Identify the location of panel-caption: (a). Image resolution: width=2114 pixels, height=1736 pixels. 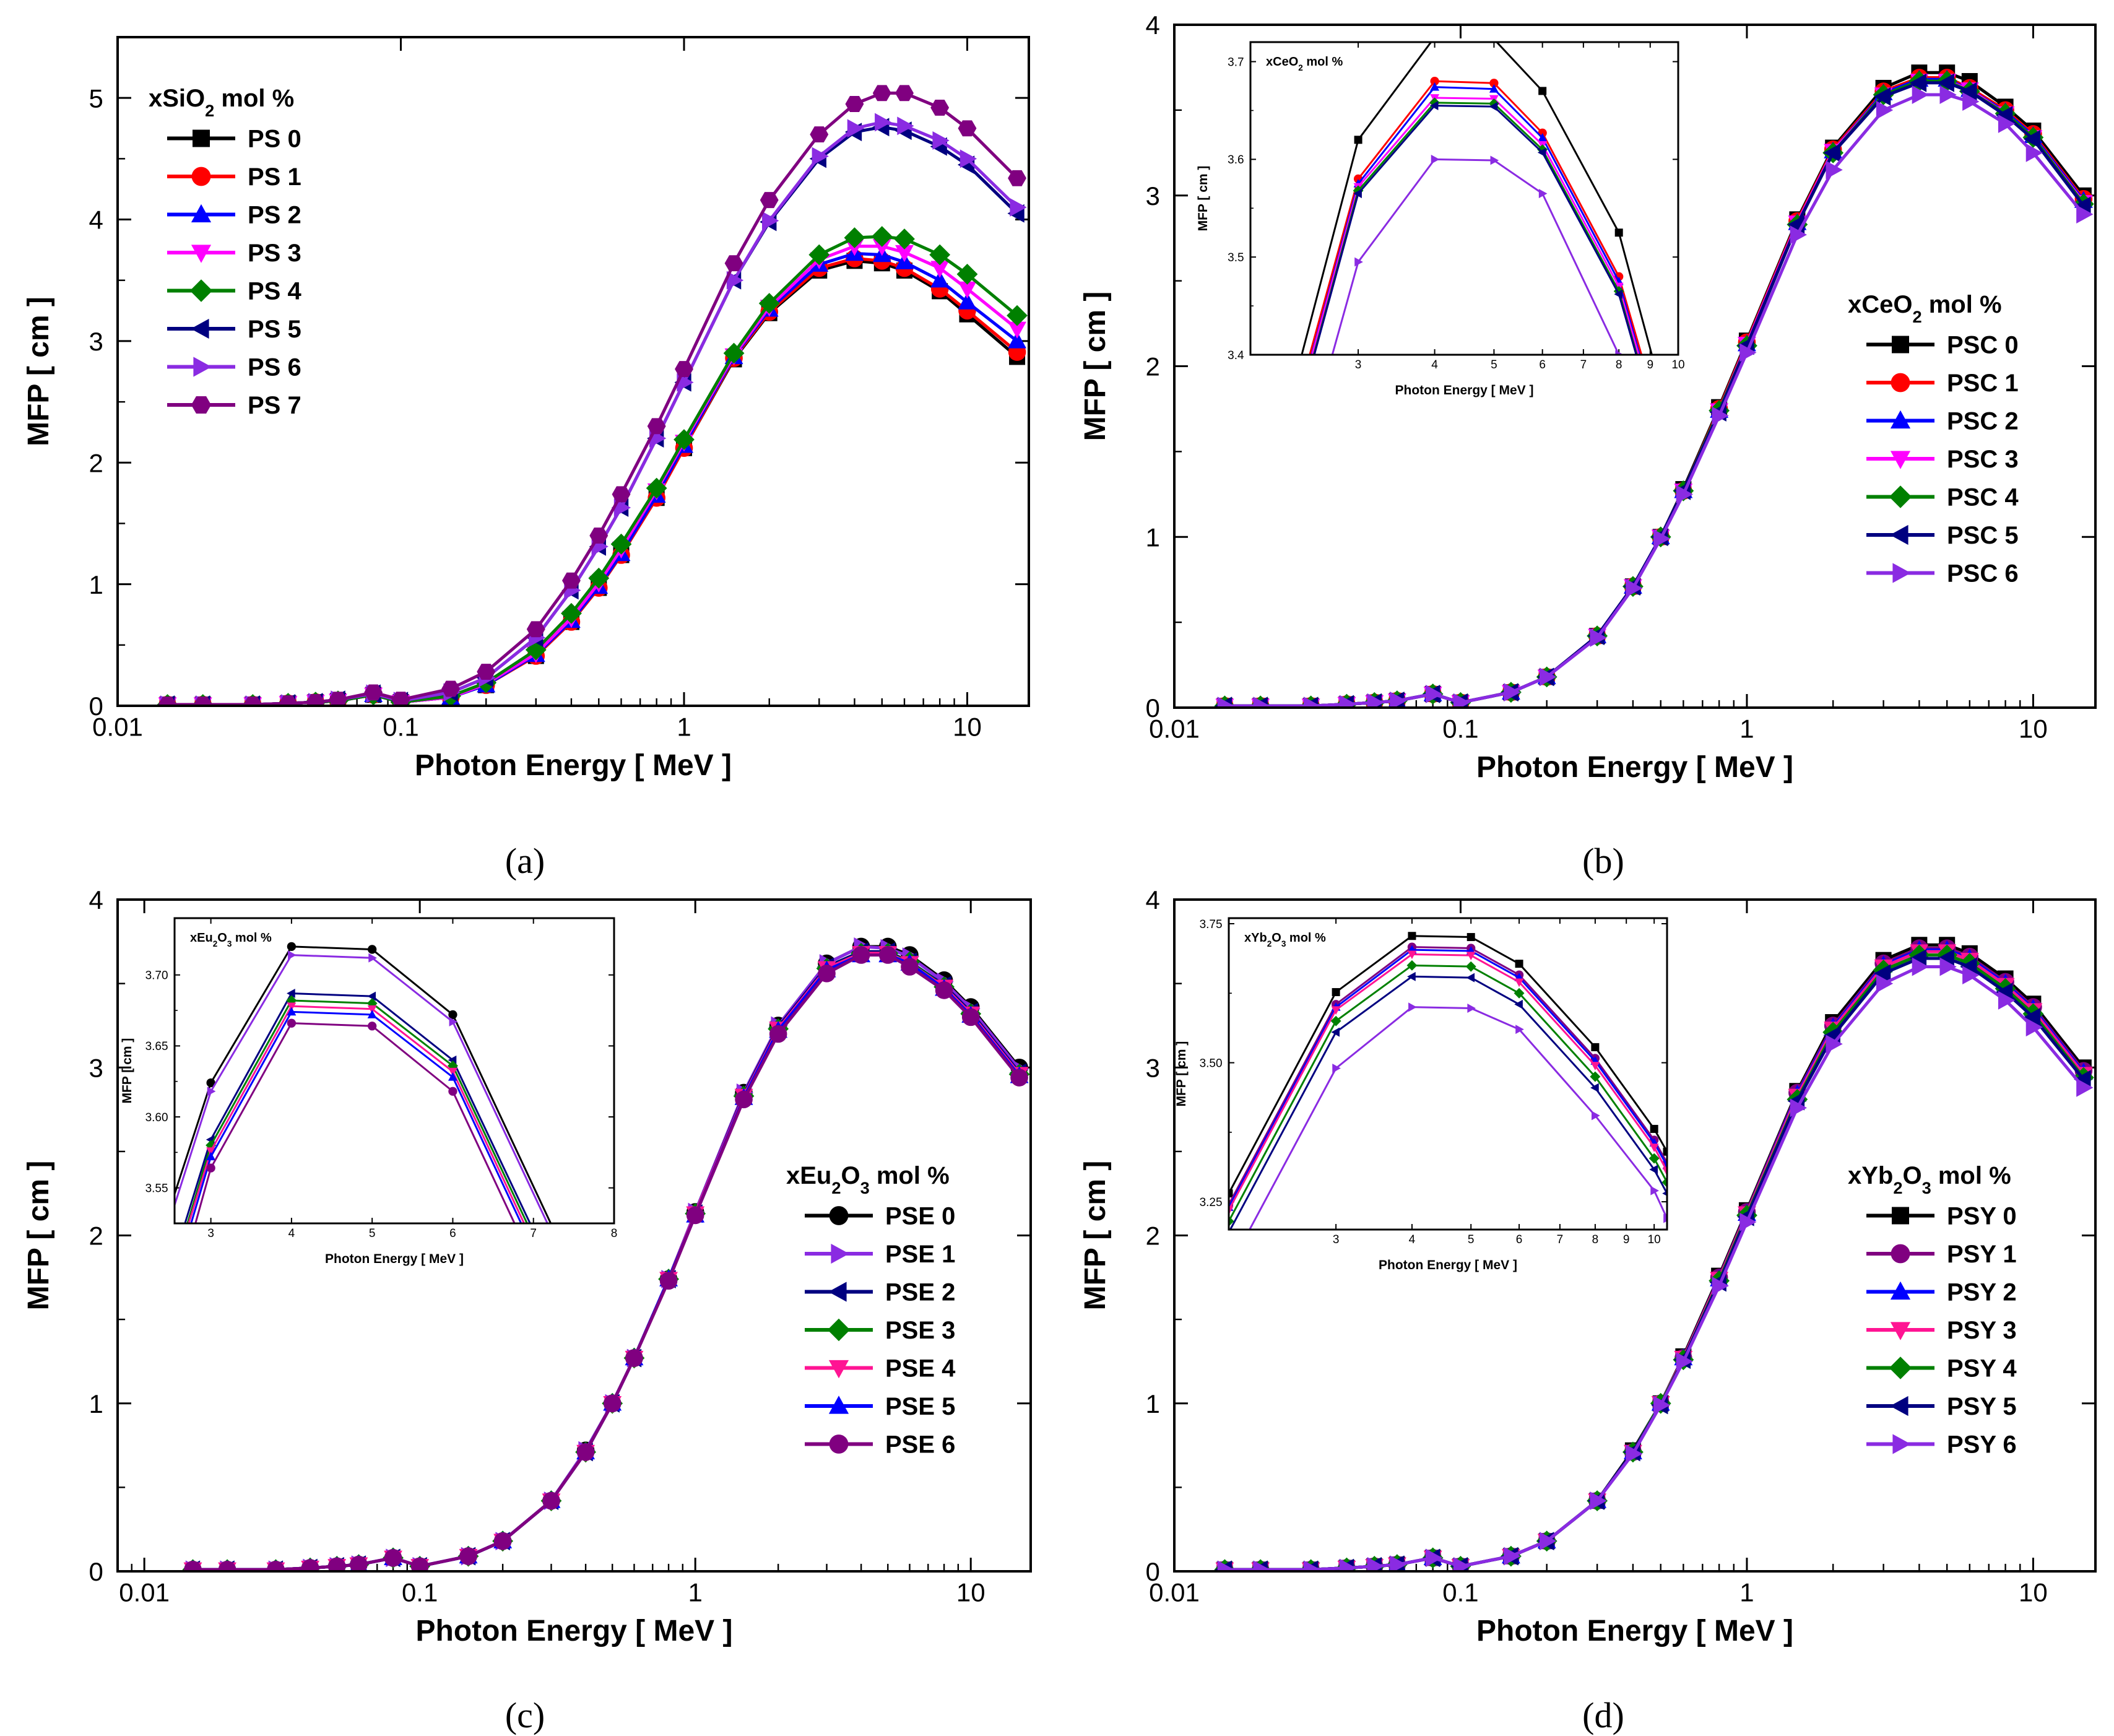
(525, 861).